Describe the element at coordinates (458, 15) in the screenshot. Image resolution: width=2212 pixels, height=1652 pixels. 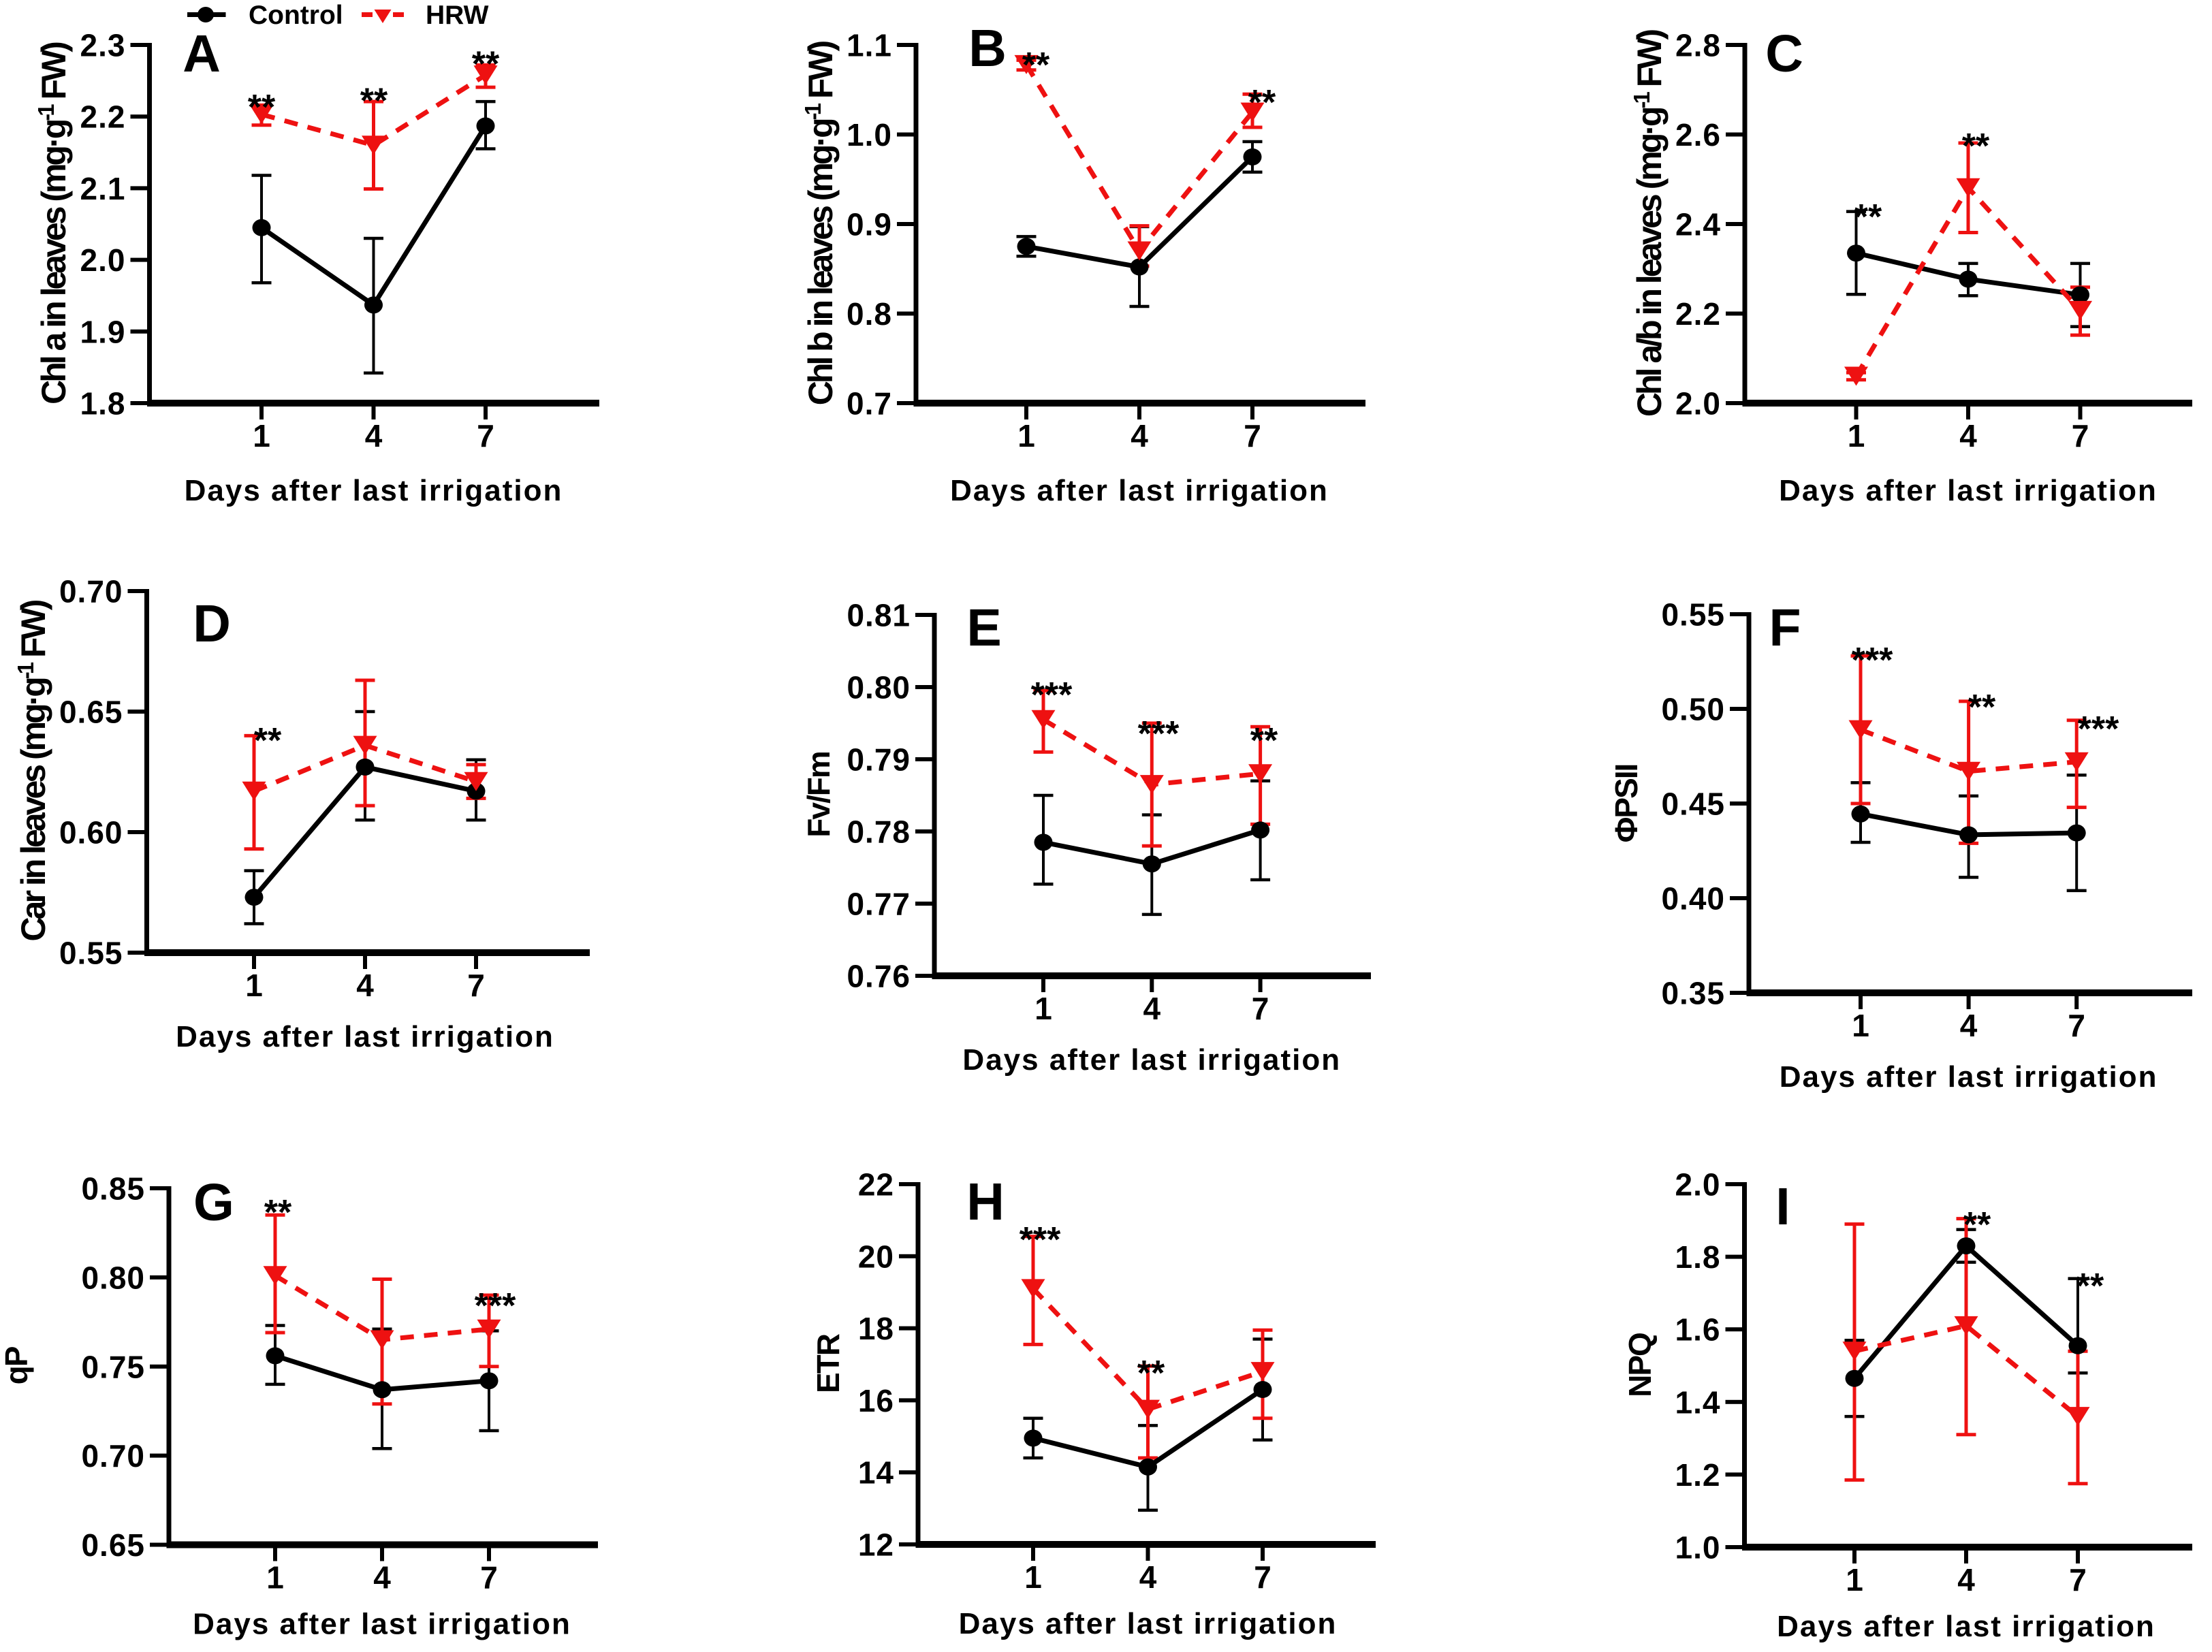
I see `svg-text: HRW` at that location.